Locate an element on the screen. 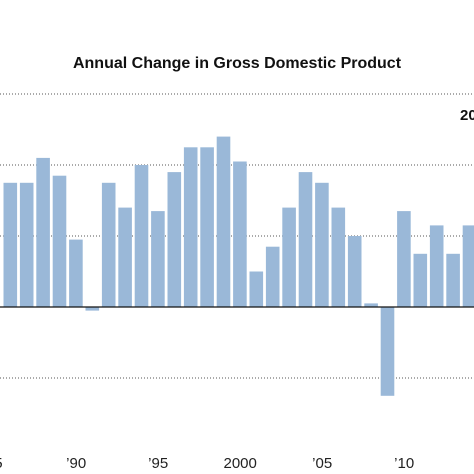 This screenshot has height=474, width=474. bar-2005 is located at coordinates (322, 245).